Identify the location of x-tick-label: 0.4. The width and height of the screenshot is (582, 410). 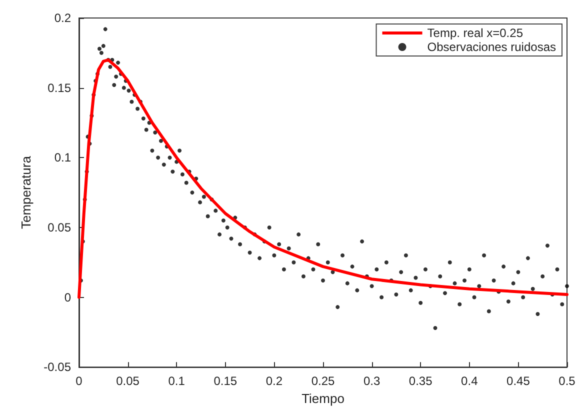
(469, 381).